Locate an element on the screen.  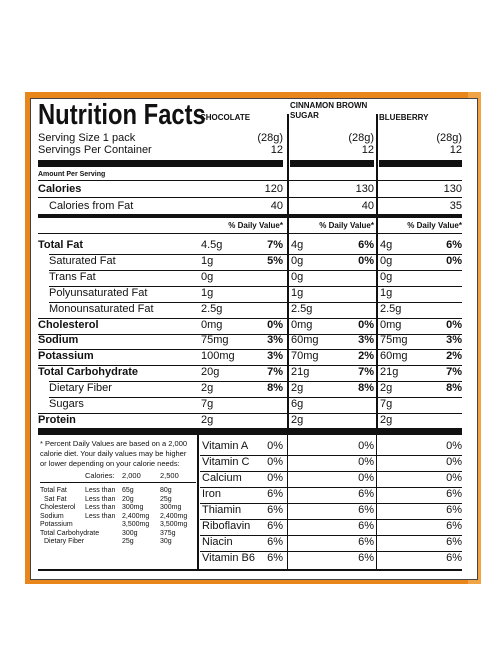
footnote-row-1-name: Sat Fat is located at coordinates (55, 499).